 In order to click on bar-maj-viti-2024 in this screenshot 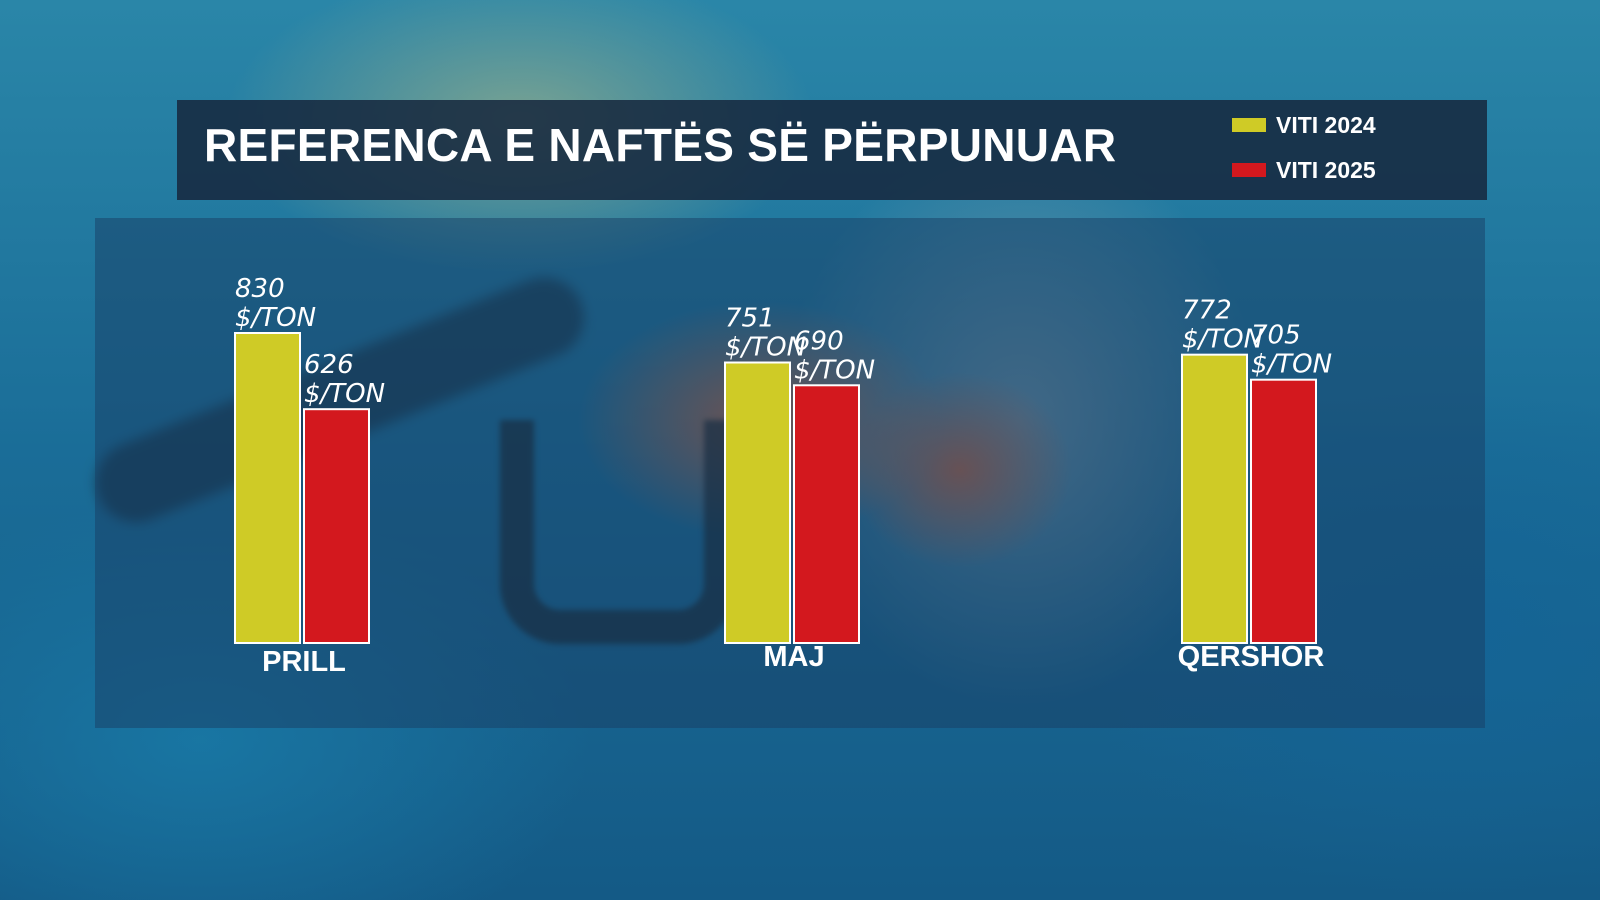, I will do `click(757, 503)`.